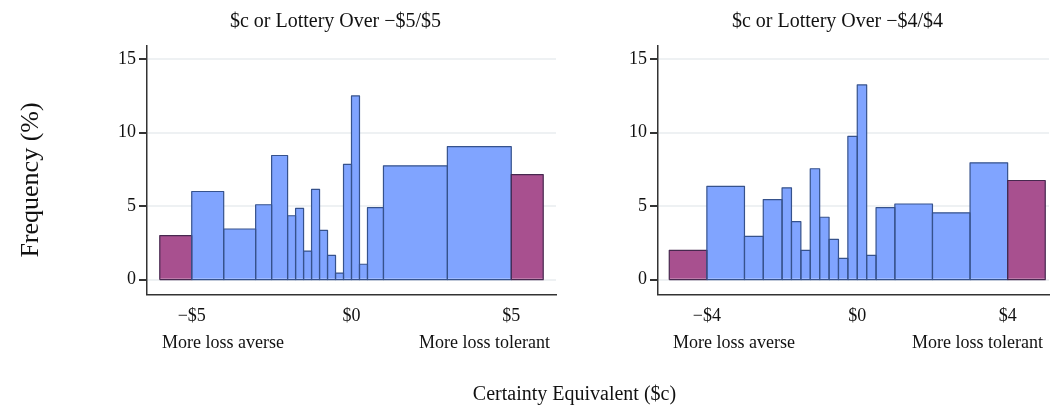  Describe the element at coordinates (706, 314) in the screenshot. I see `x-tick-label: −$4` at that location.